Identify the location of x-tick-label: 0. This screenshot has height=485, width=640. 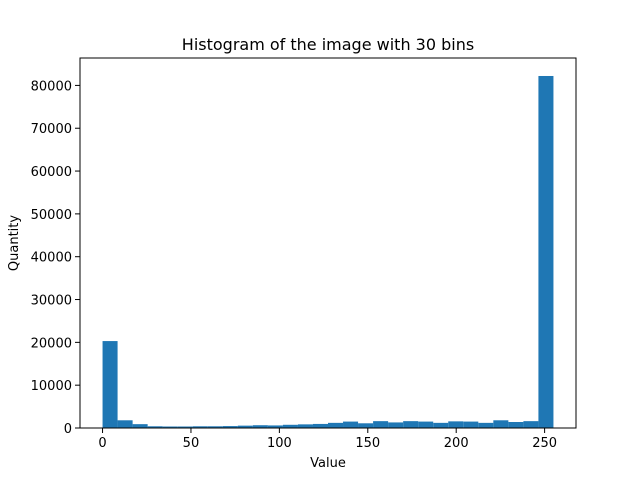
(102, 443).